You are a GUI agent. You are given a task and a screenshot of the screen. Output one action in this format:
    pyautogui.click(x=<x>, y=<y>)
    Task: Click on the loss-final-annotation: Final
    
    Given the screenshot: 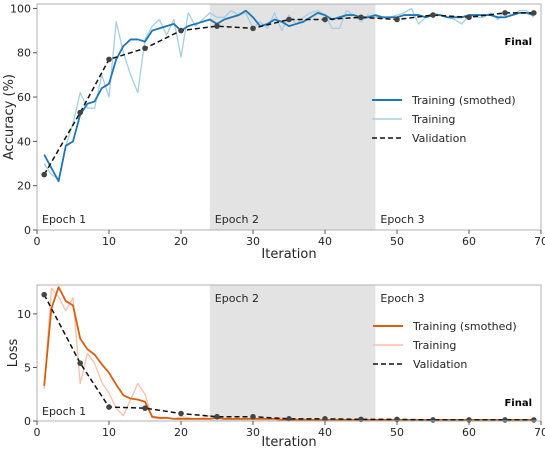 What is the action you would take?
    pyautogui.click(x=518, y=403)
    